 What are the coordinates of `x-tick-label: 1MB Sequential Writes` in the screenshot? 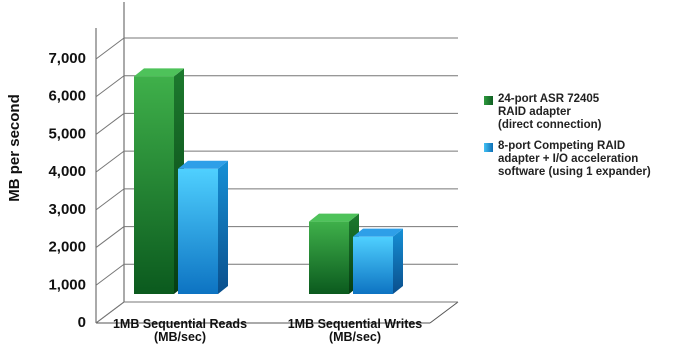 It's located at (355, 324).